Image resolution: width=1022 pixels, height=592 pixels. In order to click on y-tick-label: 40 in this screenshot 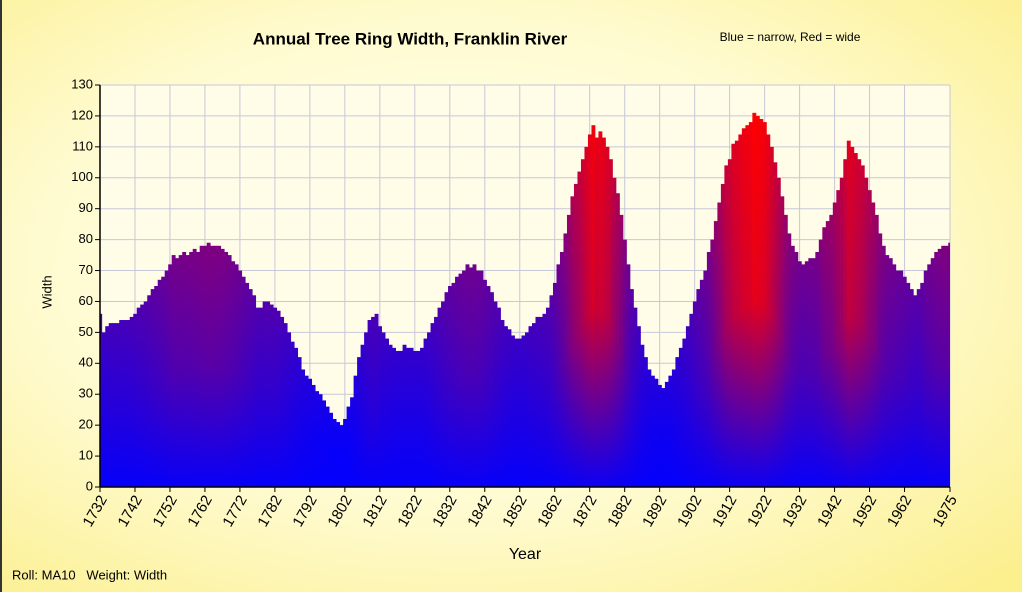, I will do `click(86, 362)`.